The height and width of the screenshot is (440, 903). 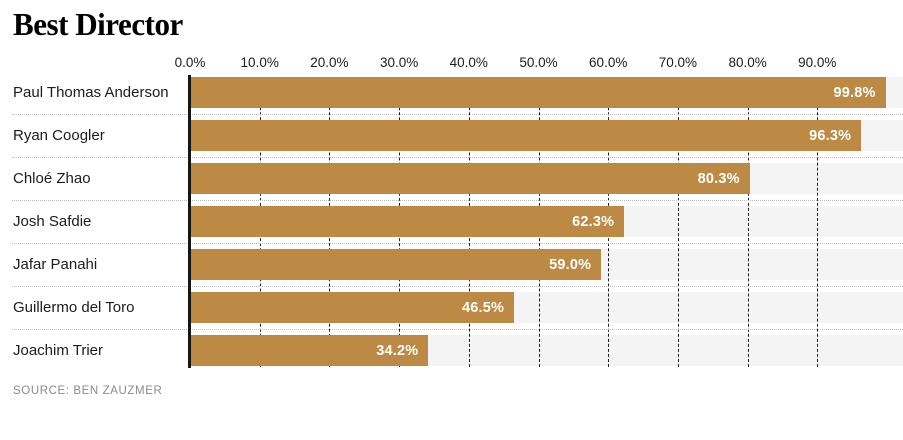 I want to click on bar: 46.5%, so click(x=352, y=307).